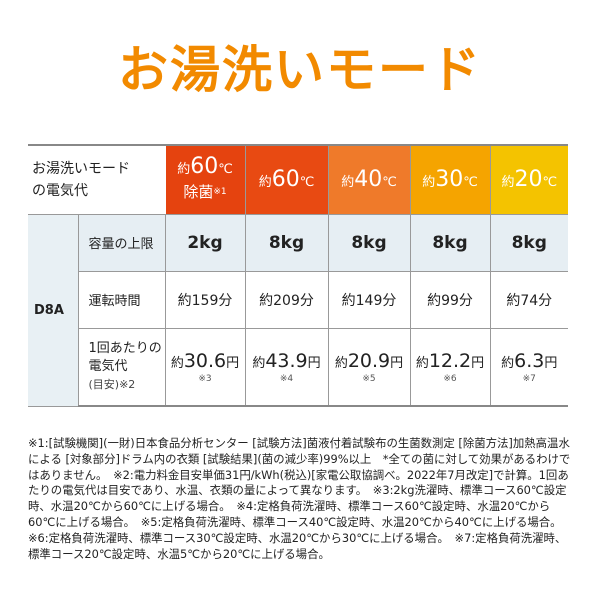 The image size is (600, 600). I want to click on note-ref: ※1, so click(220, 192).